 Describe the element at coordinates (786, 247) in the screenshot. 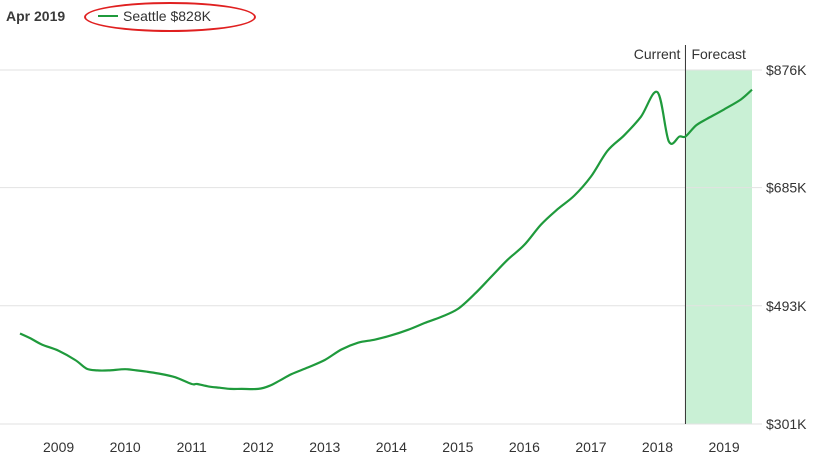

I see `y-axis-ticks: $876K $685K $493K $301K` at that location.